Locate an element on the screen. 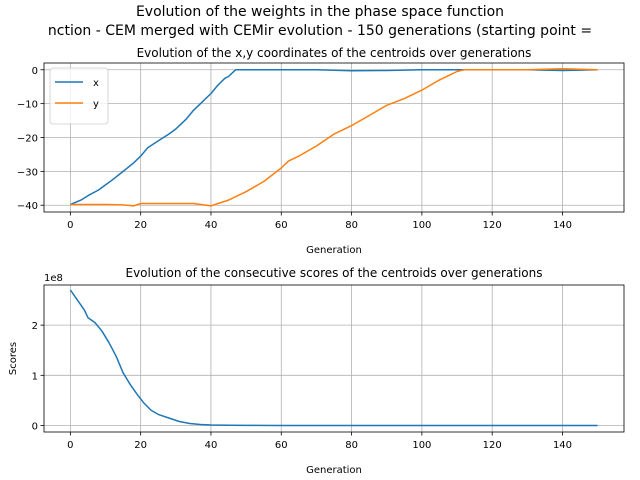  coords-xtick-label: 40 is located at coordinates (211, 225).